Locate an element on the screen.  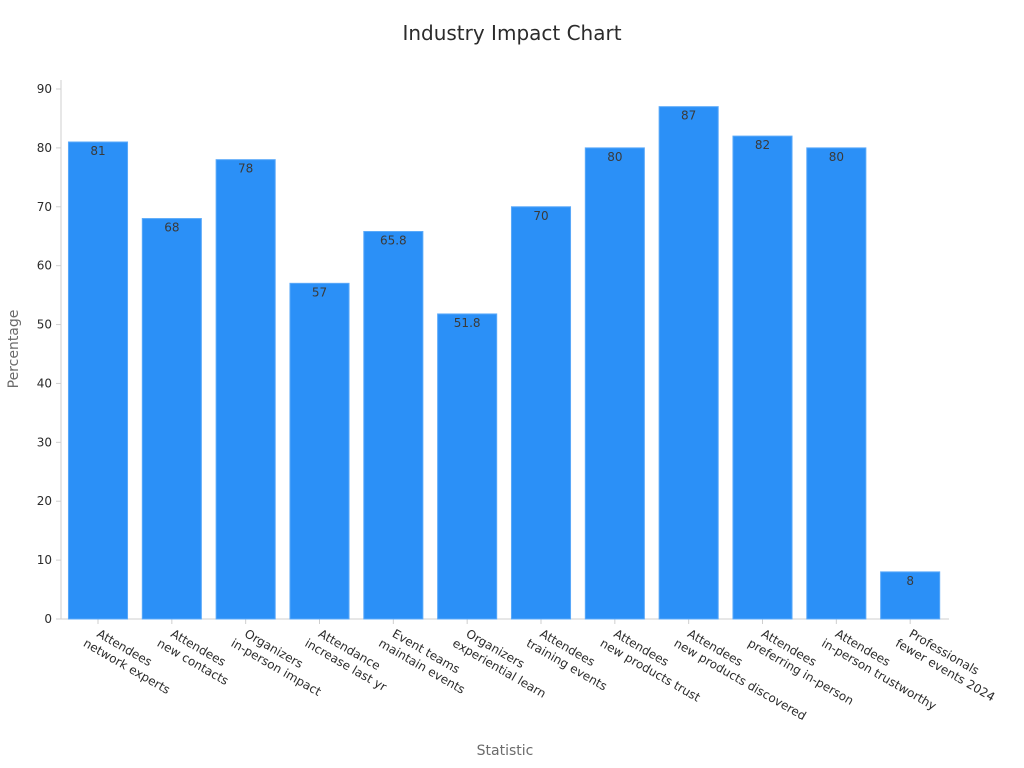
bar-value-label: 57 is located at coordinates (319, 292).